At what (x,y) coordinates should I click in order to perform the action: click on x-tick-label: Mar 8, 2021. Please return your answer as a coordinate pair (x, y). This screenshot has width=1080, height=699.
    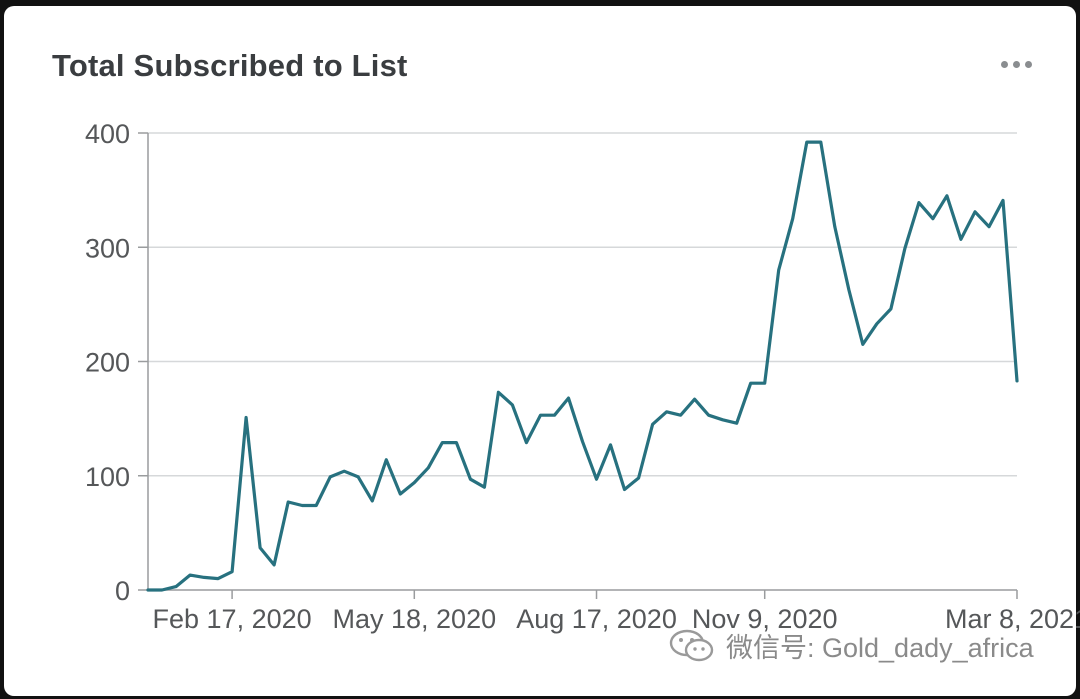
    Looking at the image, I should click on (1012, 619).